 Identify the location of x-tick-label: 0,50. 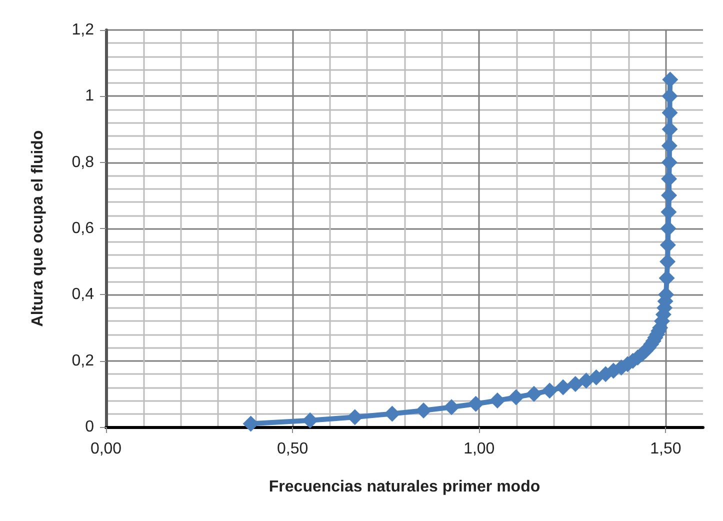
(292, 449).